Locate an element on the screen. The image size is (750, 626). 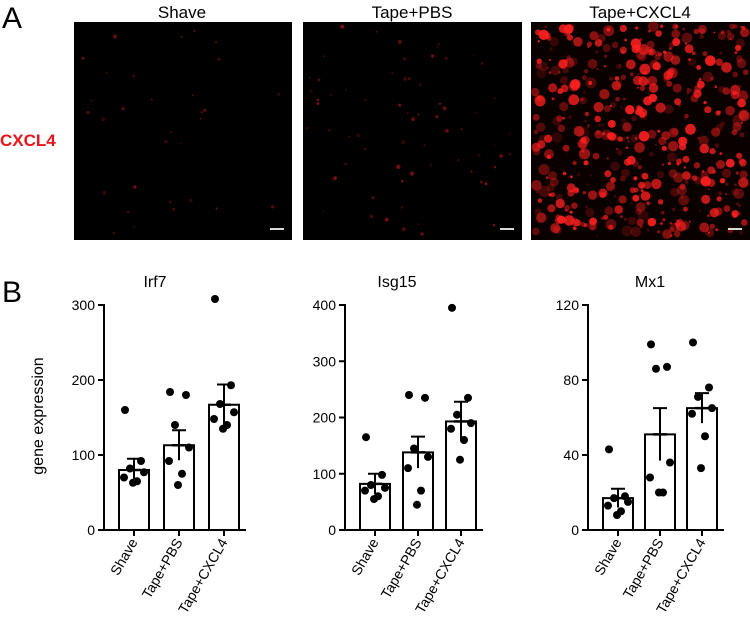
y-tick-label: 80 is located at coordinates (571, 380).